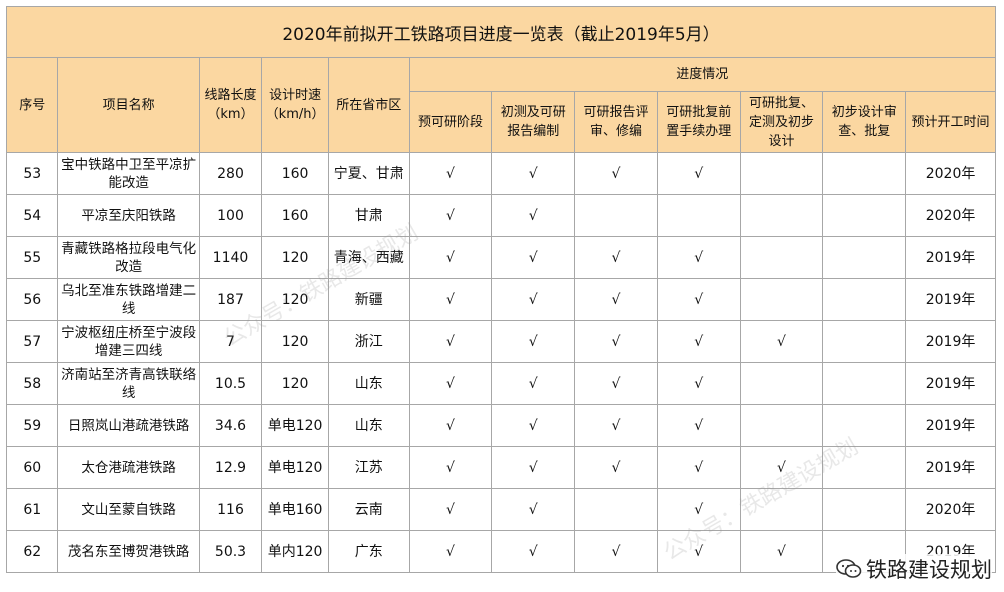  I want to click on row-project-name: 乌北至准东铁路增建二线, so click(128, 299).